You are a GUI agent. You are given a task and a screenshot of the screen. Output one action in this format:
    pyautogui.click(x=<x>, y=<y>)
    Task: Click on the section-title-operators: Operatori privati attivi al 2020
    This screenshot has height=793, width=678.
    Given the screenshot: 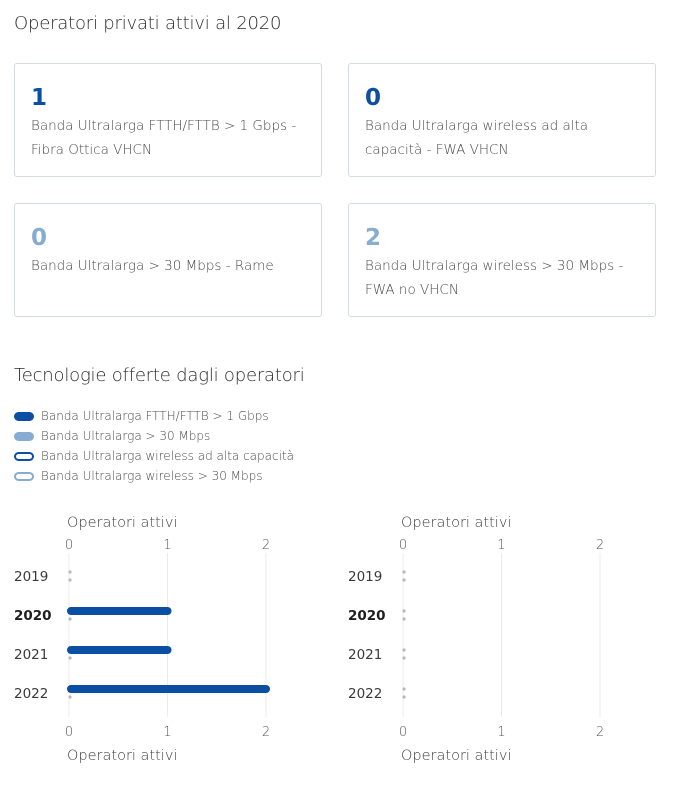 What is the action you would take?
    pyautogui.click(x=148, y=23)
    